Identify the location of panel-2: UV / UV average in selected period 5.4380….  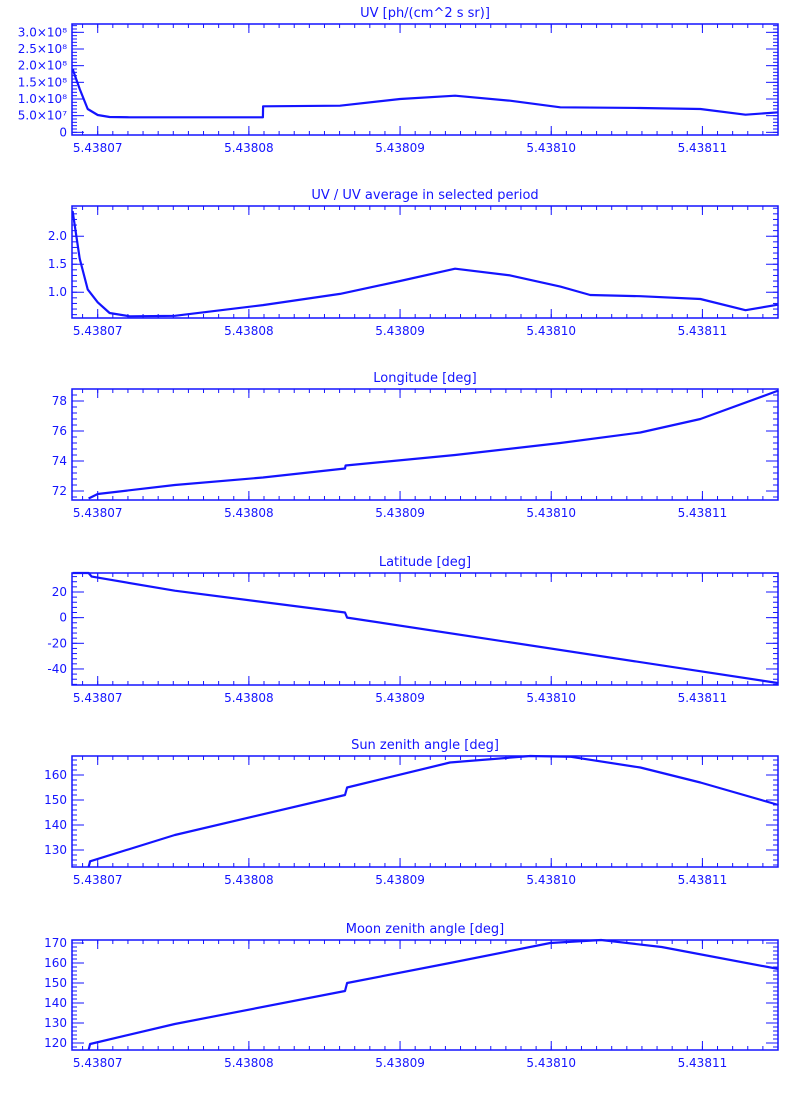
(413, 263).